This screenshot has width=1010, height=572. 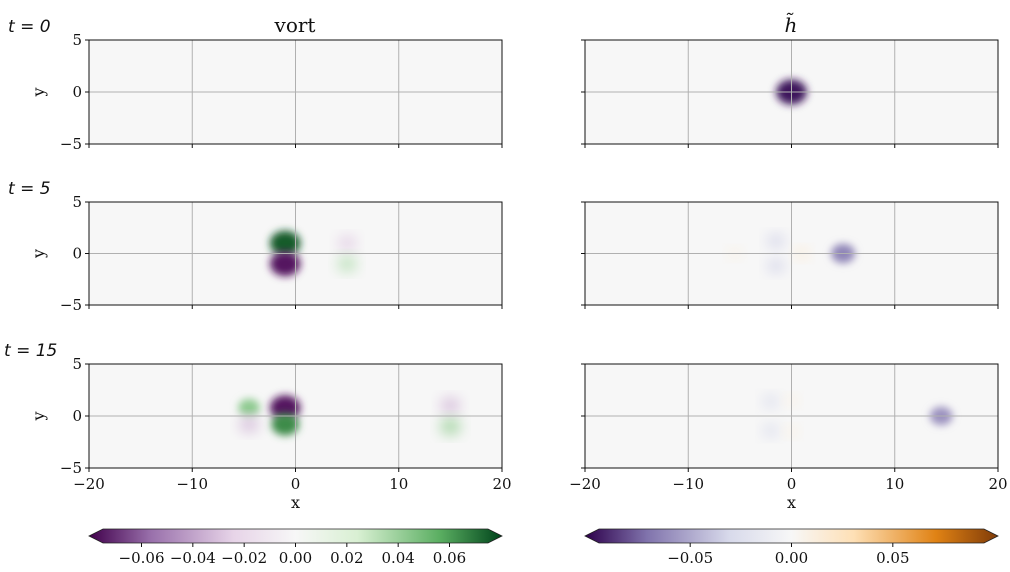 What do you see at coordinates (244, 558) in the screenshot?
I see `colorbar-tick-label: −0.02` at bounding box center [244, 558].